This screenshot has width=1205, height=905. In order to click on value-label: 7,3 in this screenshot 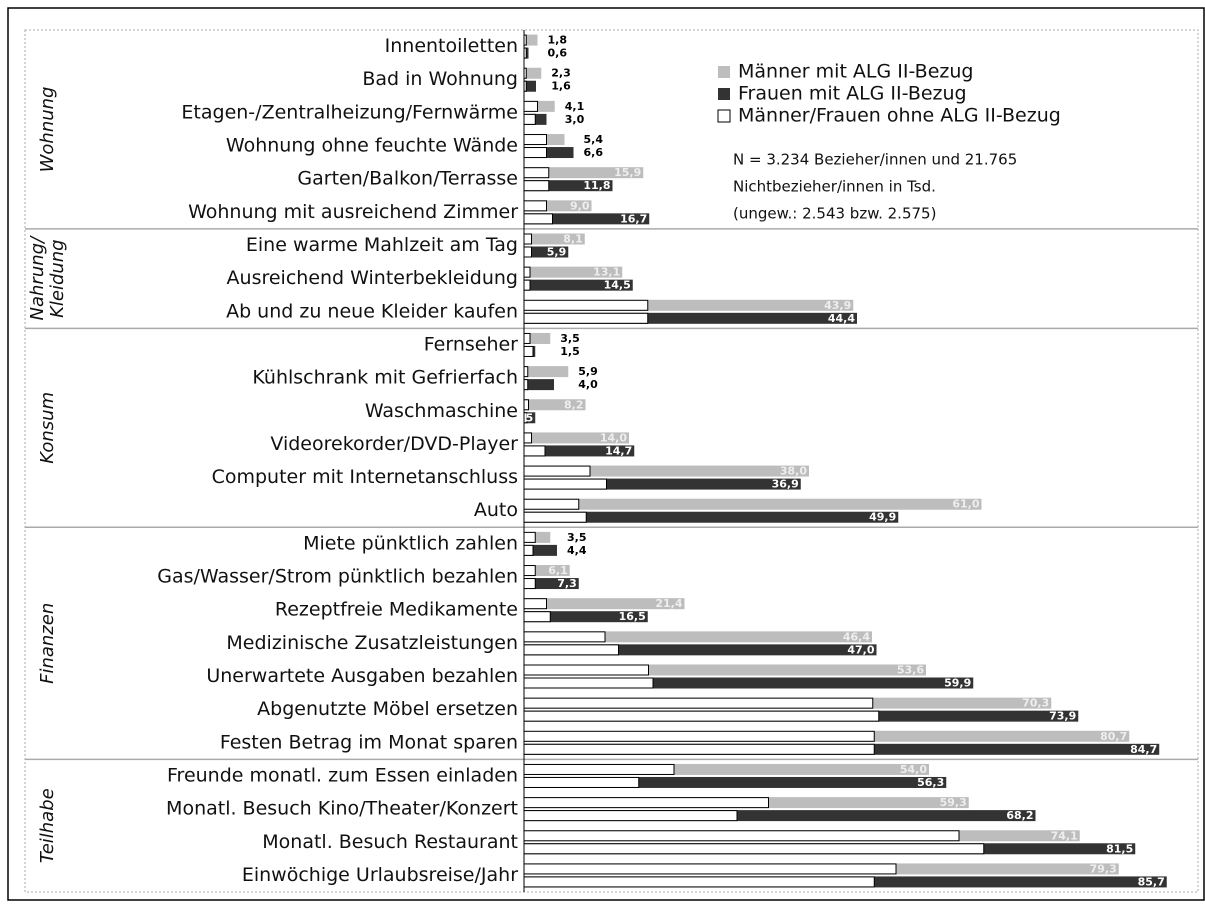, I will do `click(567, 583)`.